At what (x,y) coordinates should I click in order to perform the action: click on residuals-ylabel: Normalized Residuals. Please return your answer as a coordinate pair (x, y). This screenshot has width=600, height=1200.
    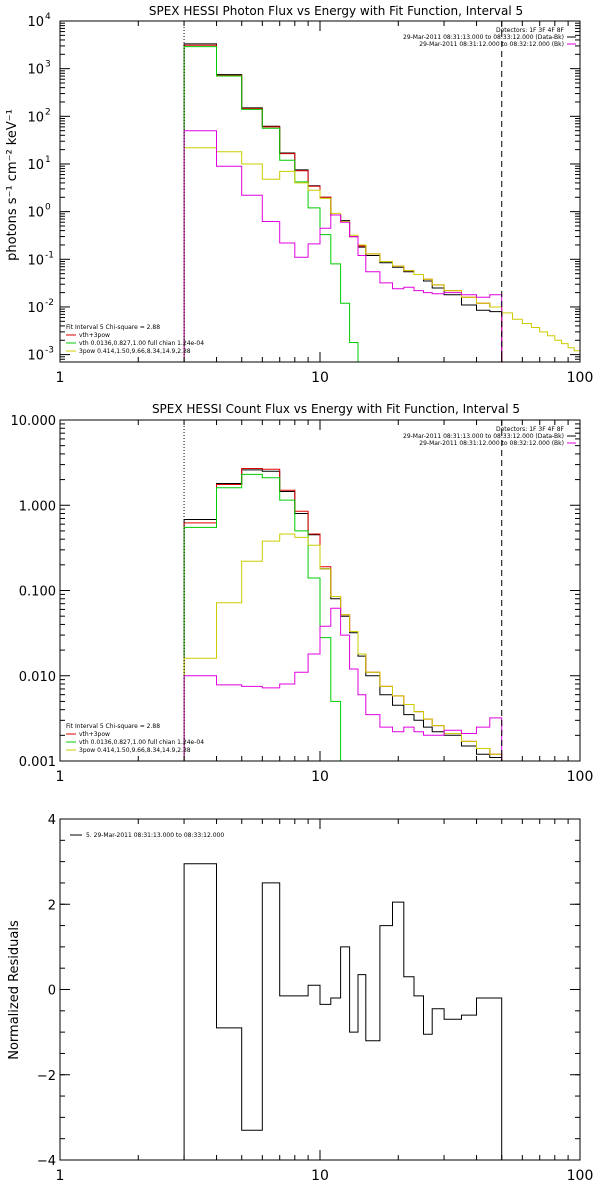
    Looking at the image, I should click on (14, 990).